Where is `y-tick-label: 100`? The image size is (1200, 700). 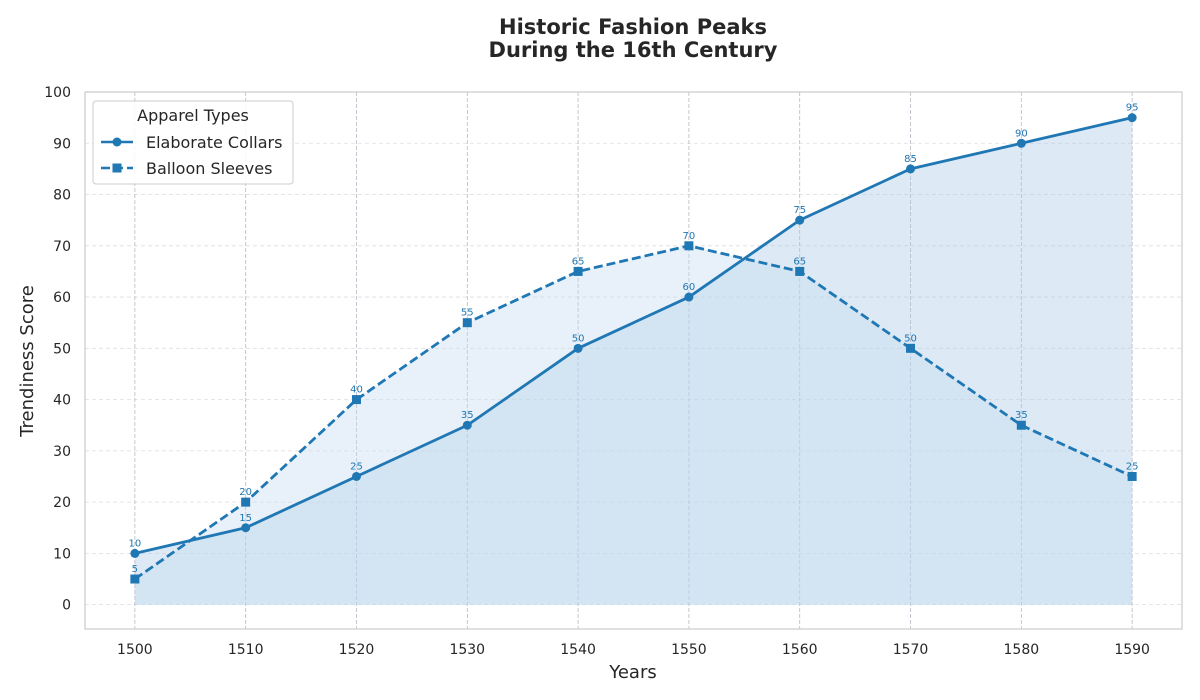
y-tick-label: 100 is located at coordinates (57, 93).